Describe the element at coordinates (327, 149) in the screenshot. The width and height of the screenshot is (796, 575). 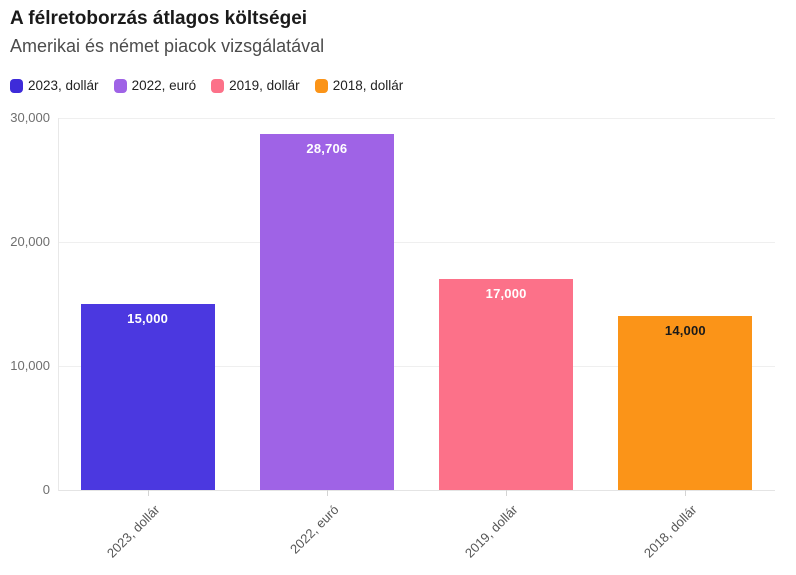
I see `bar-value-label: 28,706` at that location.